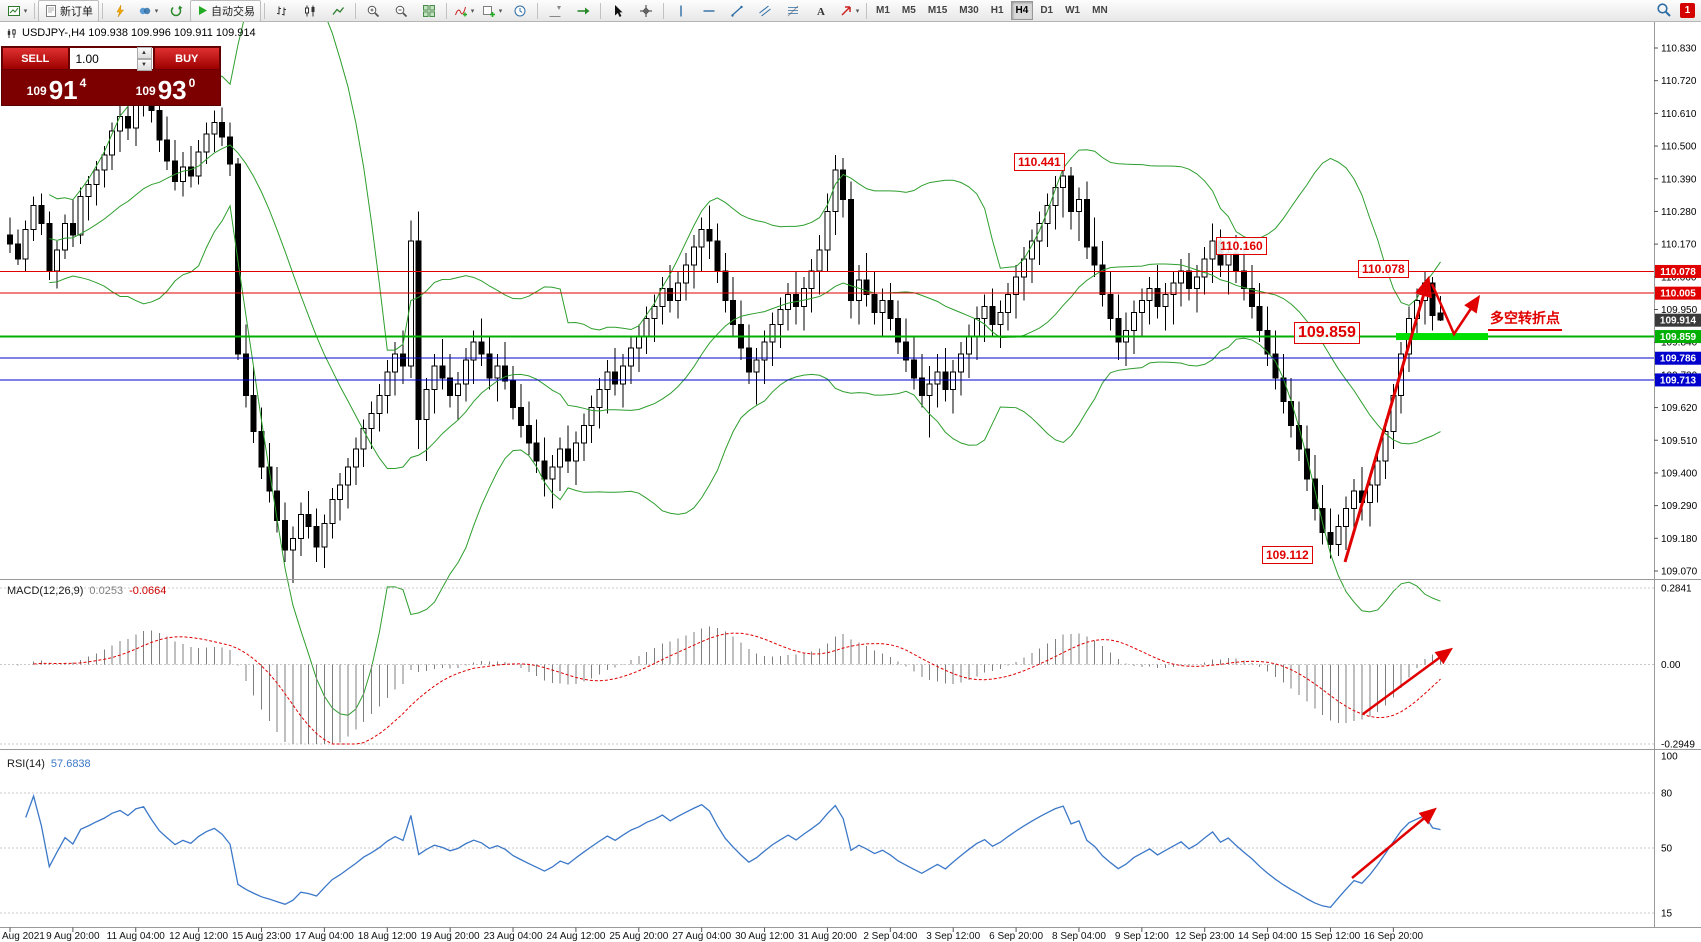 This screenshot has width=1701, height=942. I want to click on timeframe-button-M15: M15, so click(937, 10).